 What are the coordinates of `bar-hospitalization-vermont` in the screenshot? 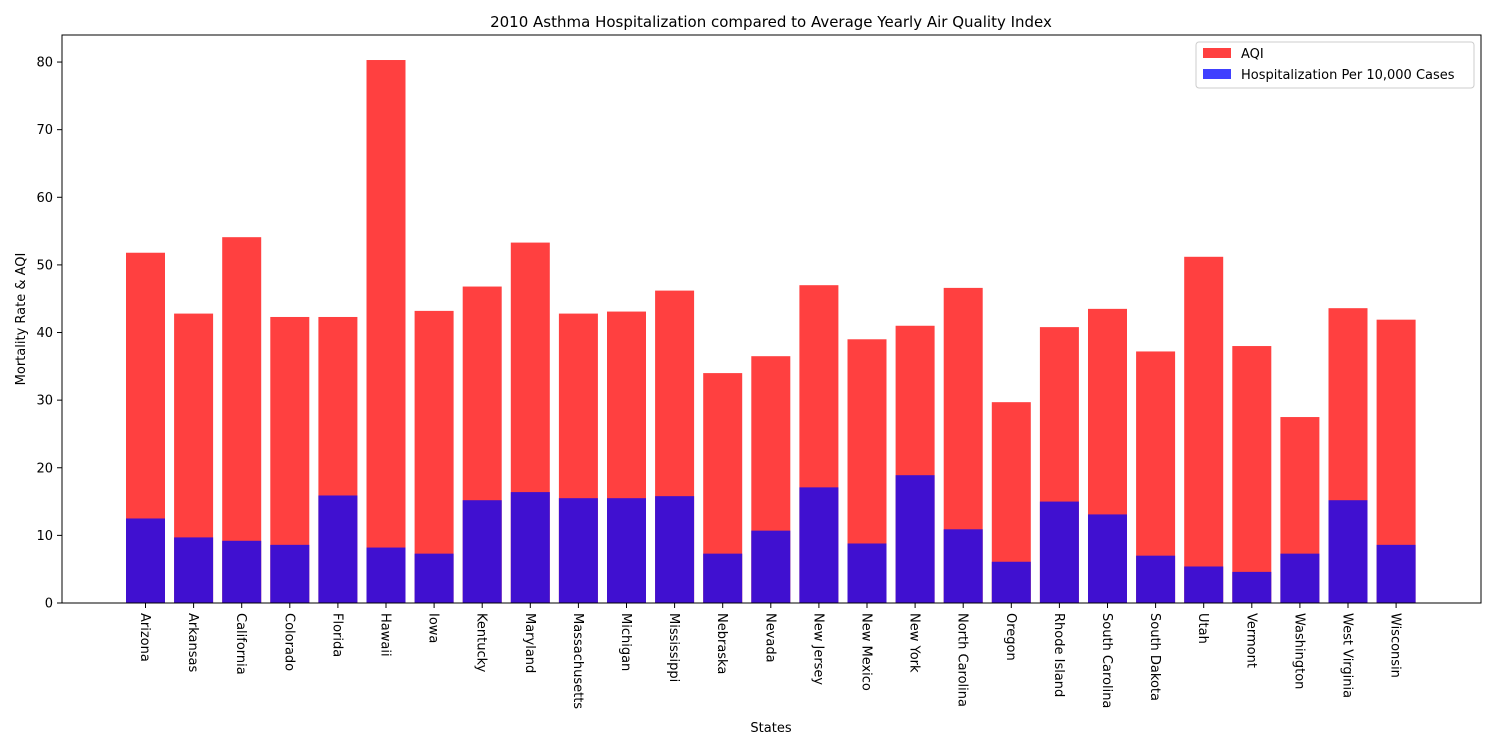 It's located at (1252, 587).